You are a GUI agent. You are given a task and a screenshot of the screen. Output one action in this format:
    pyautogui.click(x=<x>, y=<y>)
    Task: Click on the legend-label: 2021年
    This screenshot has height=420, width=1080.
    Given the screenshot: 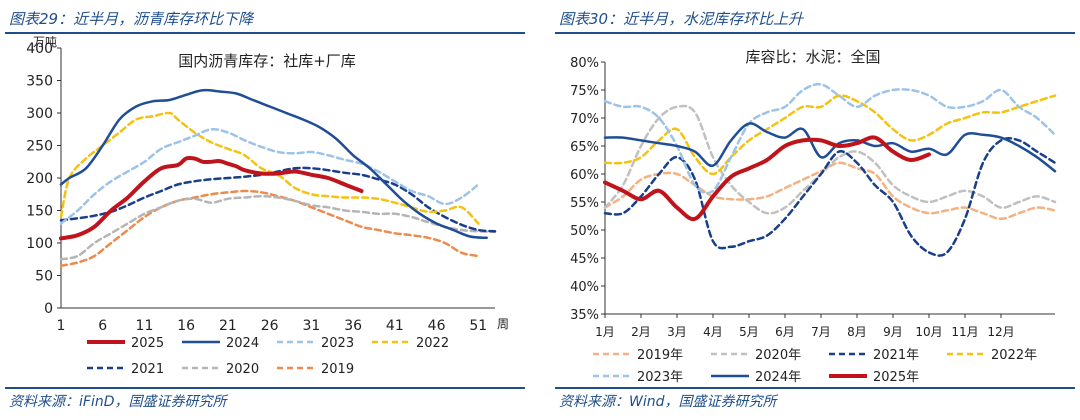 What is the action you would take?
    pyautogui.click(x=896, y=355)
    